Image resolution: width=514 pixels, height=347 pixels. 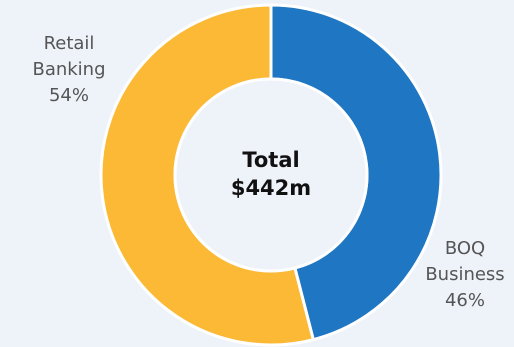 I want to click on retail-banking-label-line1: Retail, so click(x=69, y=43).